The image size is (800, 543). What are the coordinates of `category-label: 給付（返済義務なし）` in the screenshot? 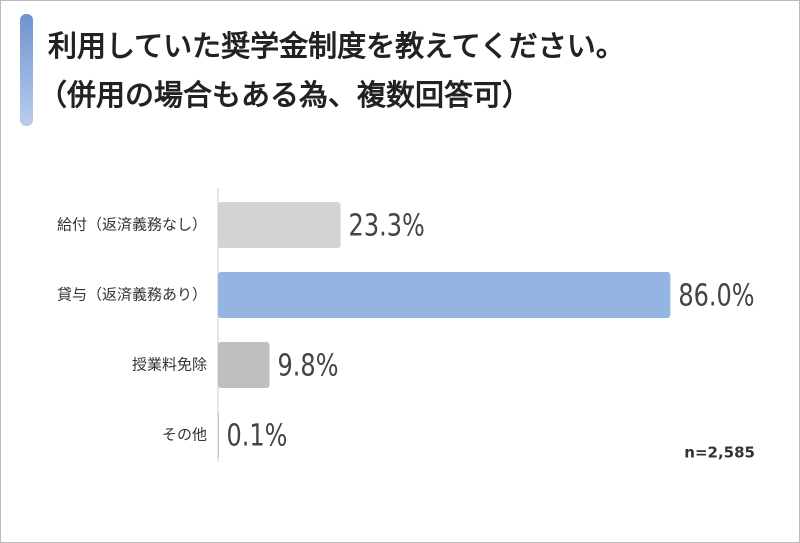 It's located at (132, 225).